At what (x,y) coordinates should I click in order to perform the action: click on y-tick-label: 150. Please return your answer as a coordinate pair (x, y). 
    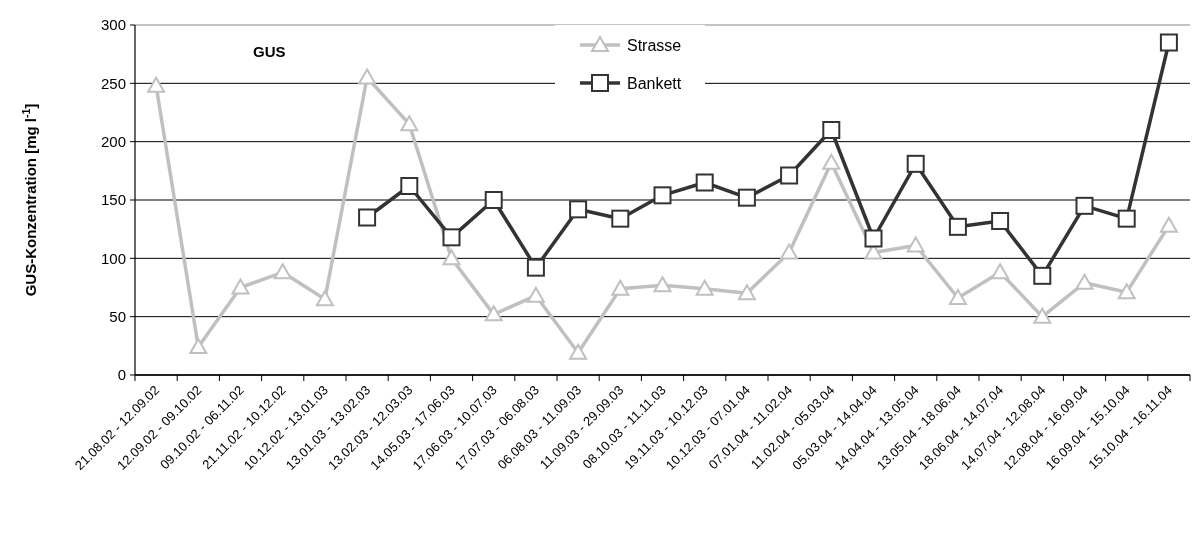
    Looking at the image, I should click on (113, 200).